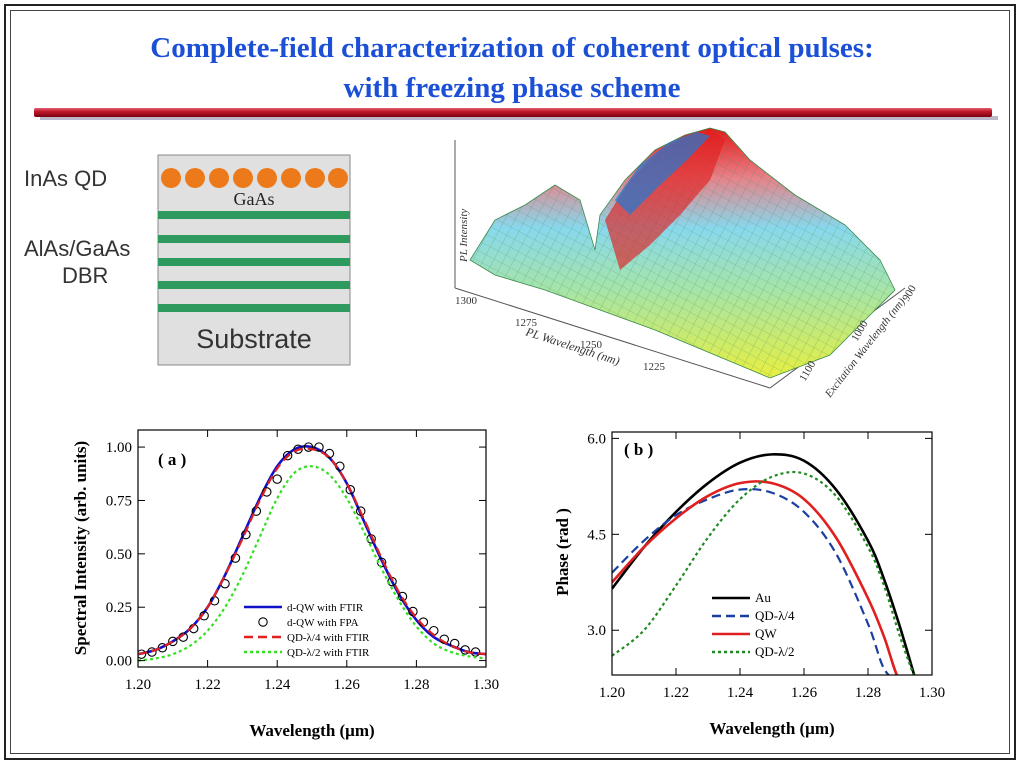 The image size is (1024, 768). I want to click on x-tick-label: 1275, so click(526, 323).